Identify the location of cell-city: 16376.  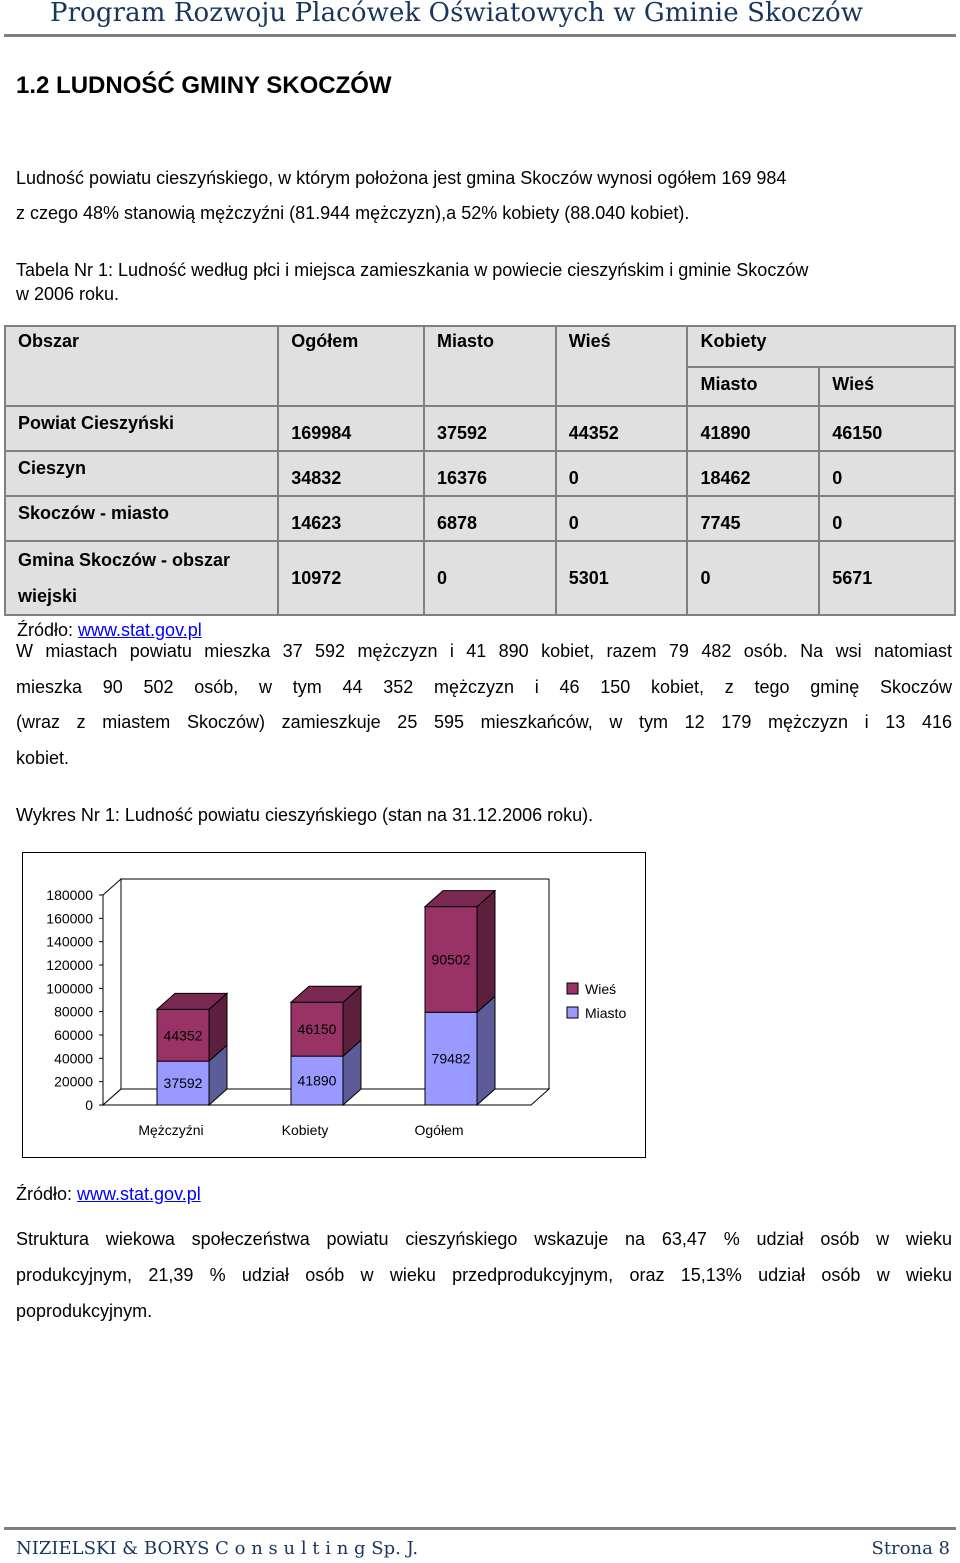
(489, 473).